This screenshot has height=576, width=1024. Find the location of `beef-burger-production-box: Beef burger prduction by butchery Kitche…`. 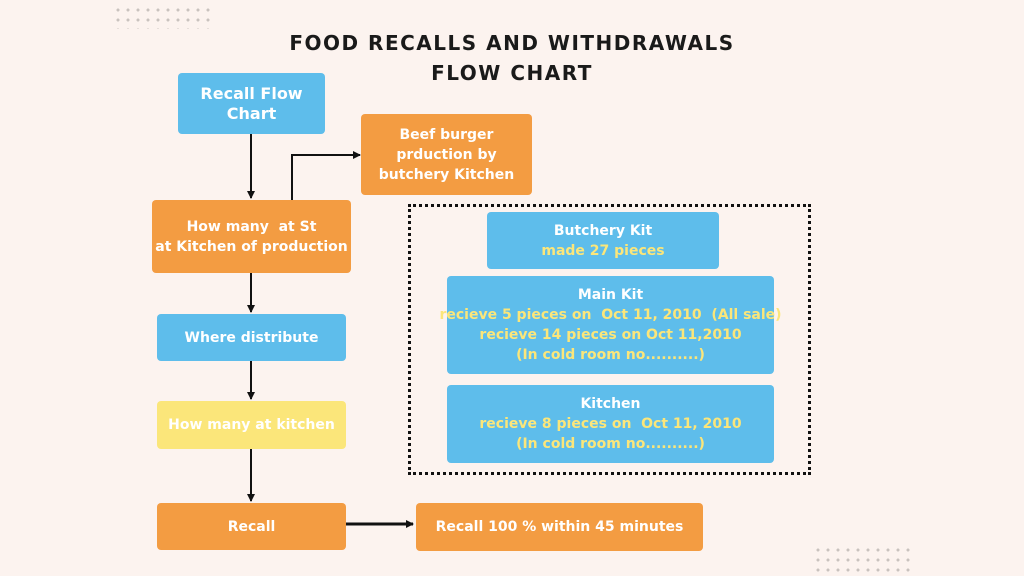

beef-burger-production-box: Beef burger prduction by butchery Kitche… is located at coordinates (446, 154).